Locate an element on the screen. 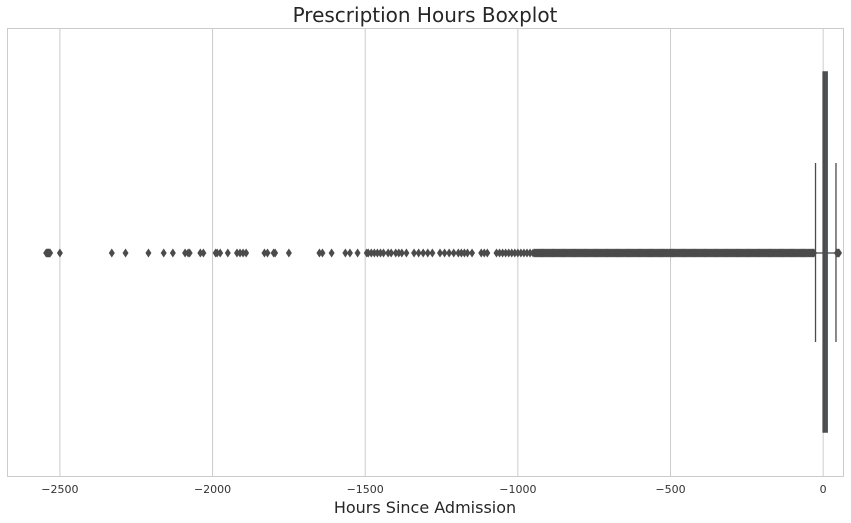 The height and width of the screenshot is (523, 851). x-tick-label: 0 is located at coordinates (823, 489).